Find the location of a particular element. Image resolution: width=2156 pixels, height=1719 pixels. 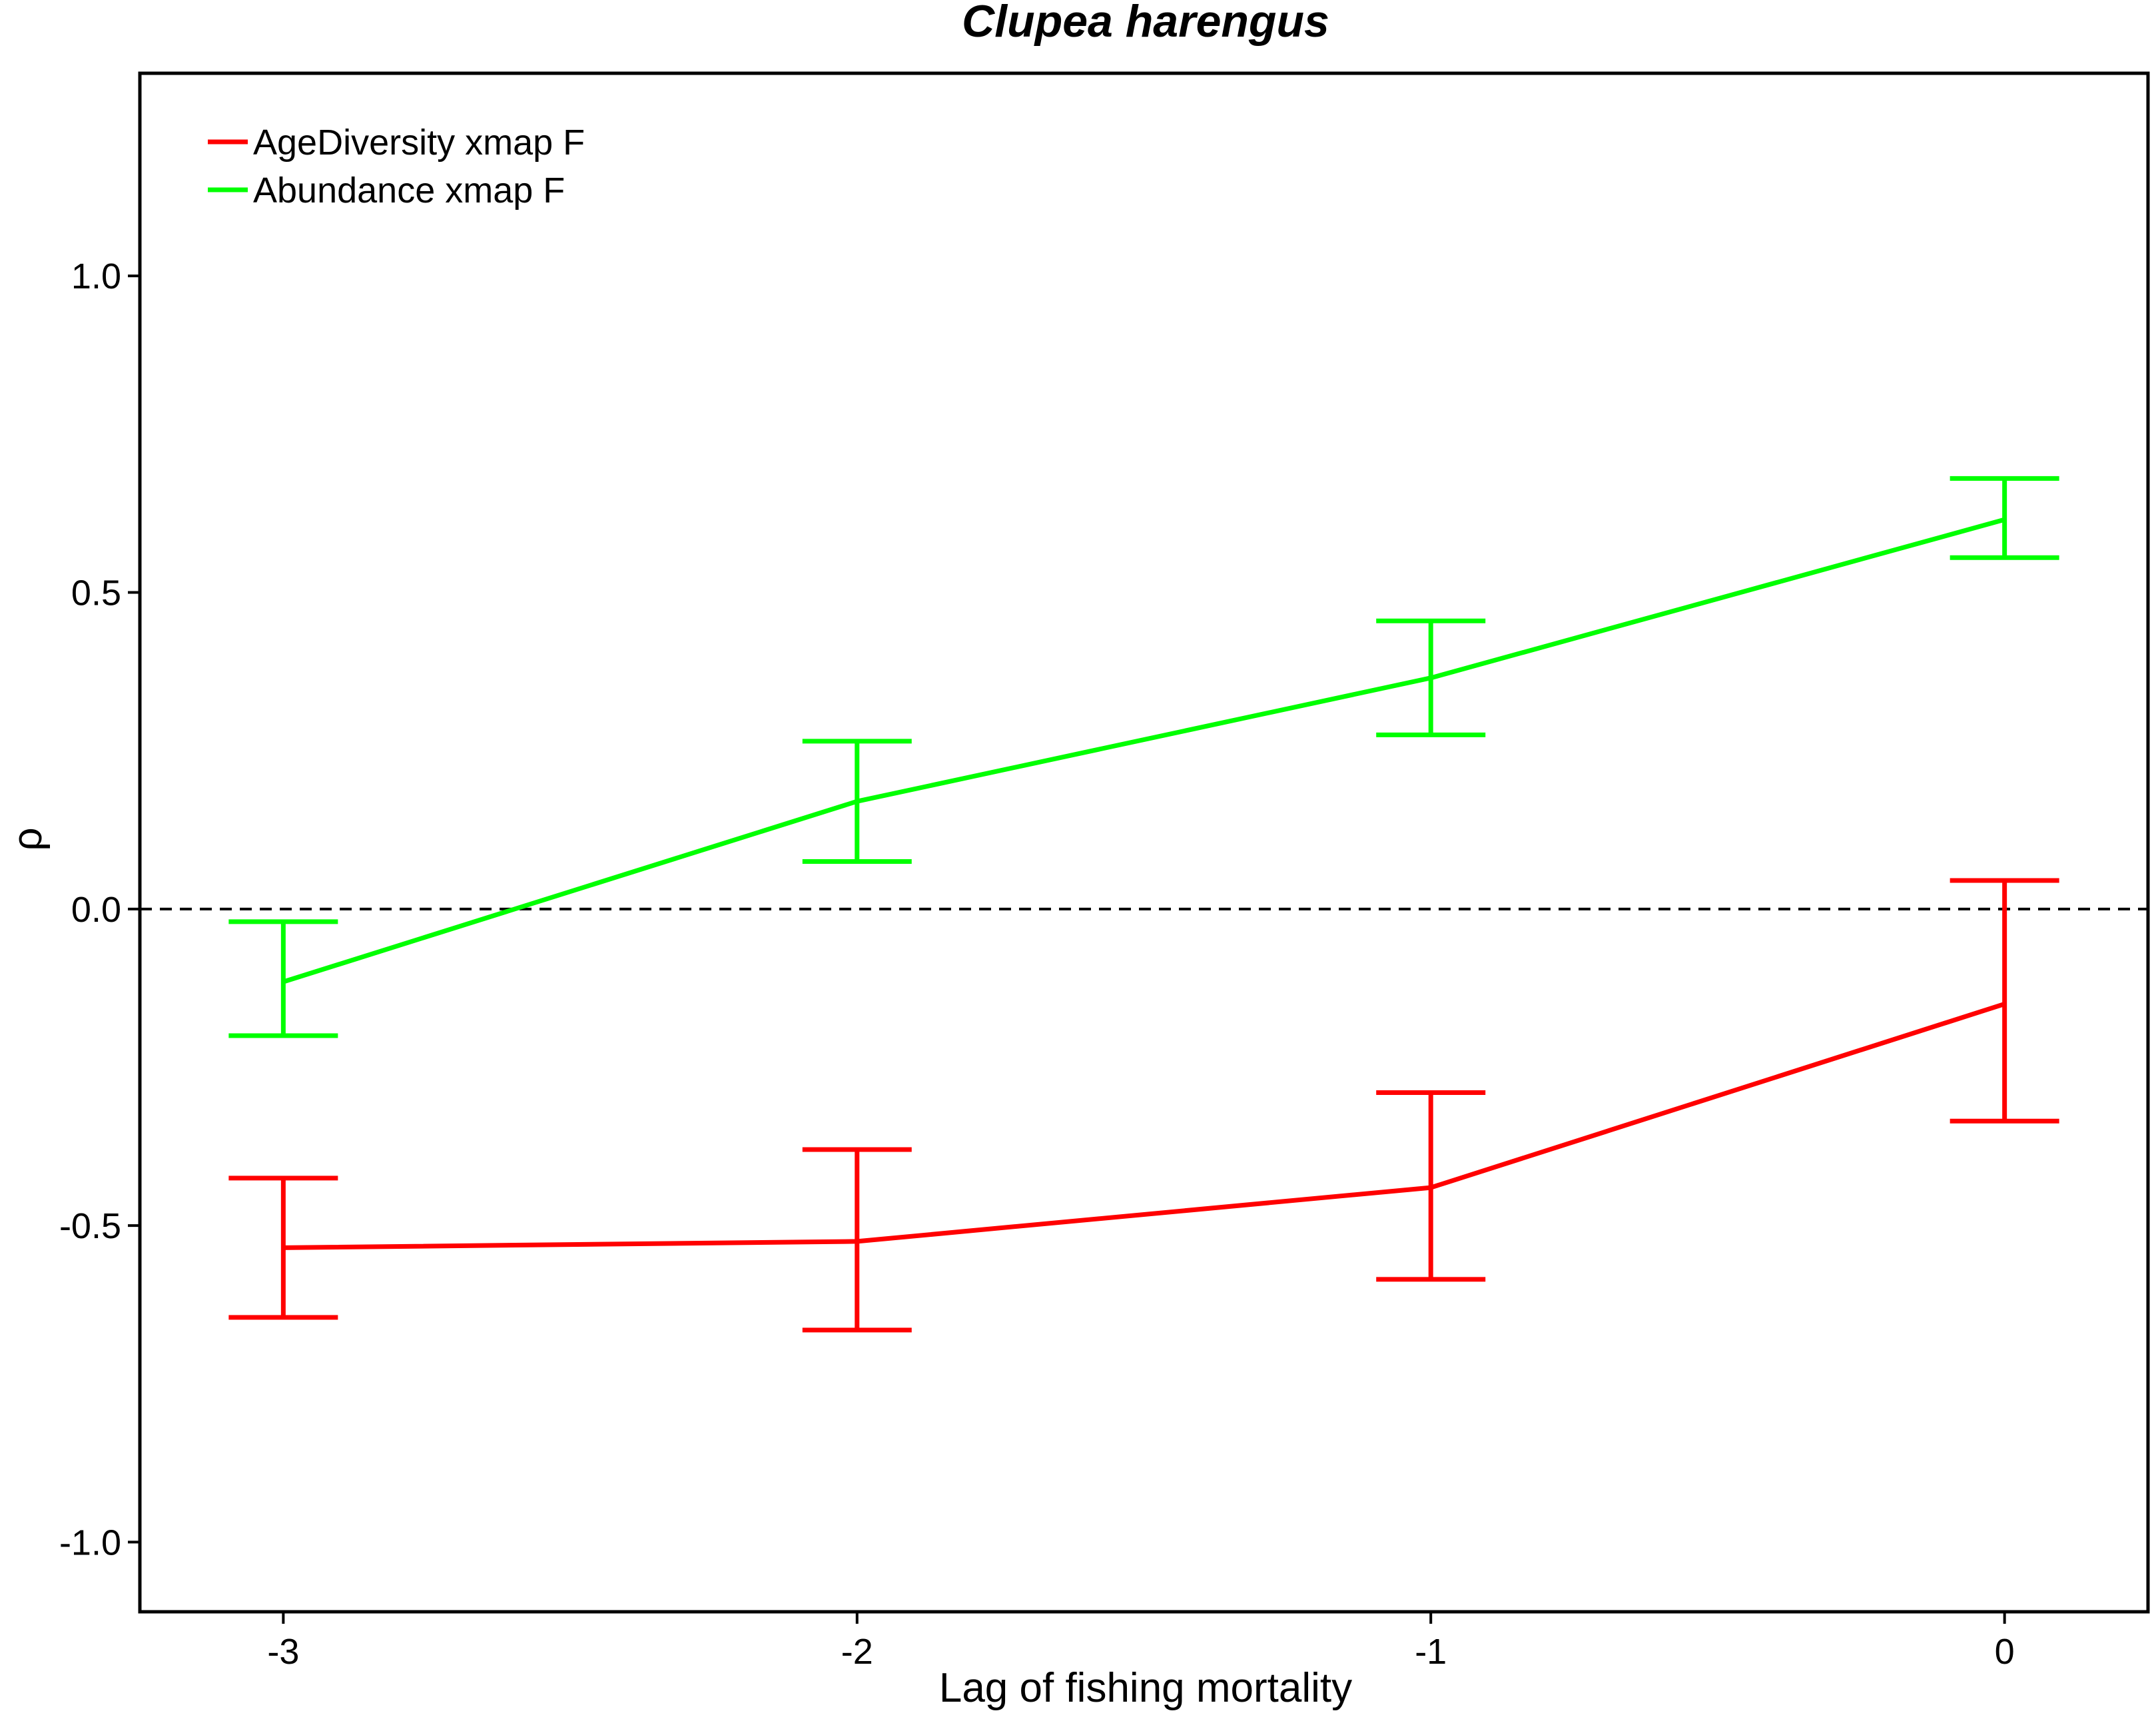

y-tick-label: 1.0 is located at coordinates (96, 276).